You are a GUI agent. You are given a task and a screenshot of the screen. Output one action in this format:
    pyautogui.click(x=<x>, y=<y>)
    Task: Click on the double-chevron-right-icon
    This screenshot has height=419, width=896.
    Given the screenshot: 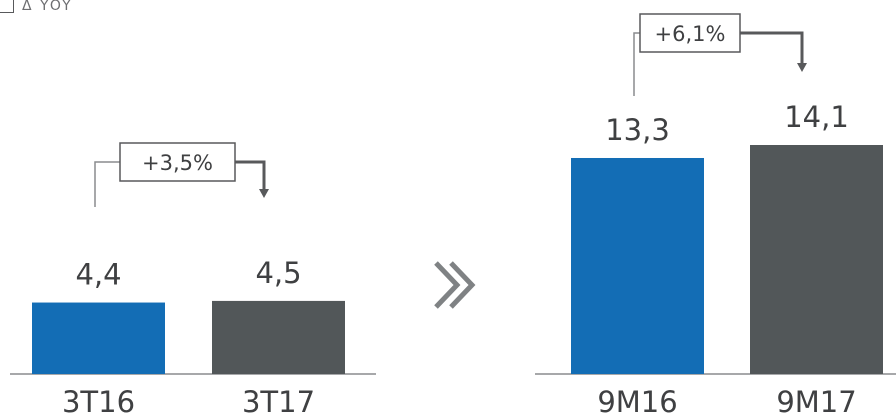 What is the action you would take?
    pyautogui.click(x=447, y=285)
    